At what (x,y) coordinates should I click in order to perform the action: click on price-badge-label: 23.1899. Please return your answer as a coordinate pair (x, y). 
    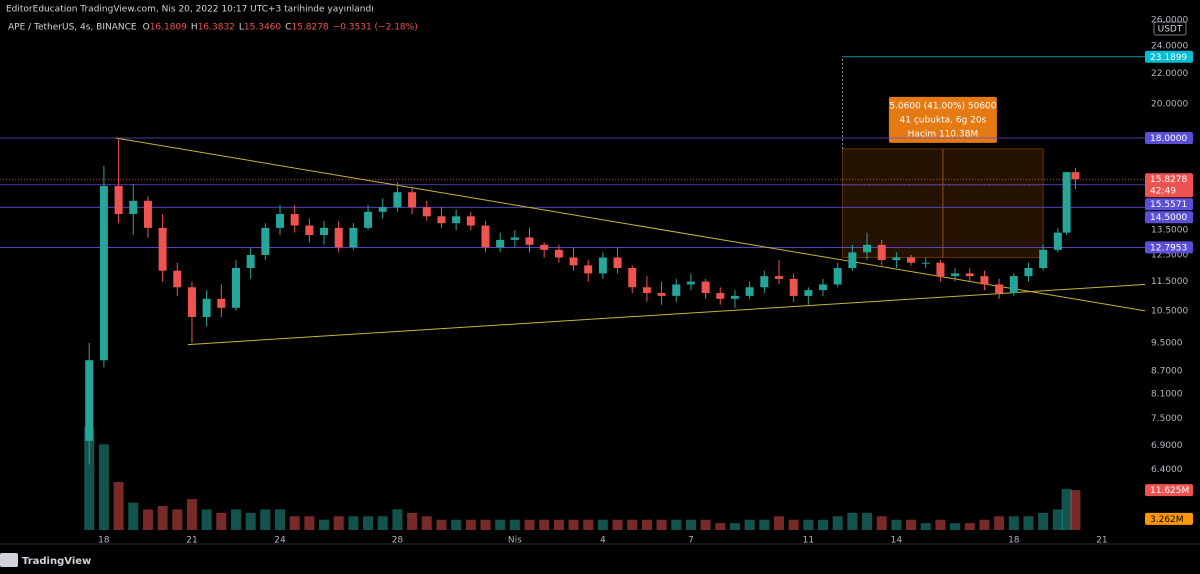
    Looking at the image, I should click on (1168, 58).